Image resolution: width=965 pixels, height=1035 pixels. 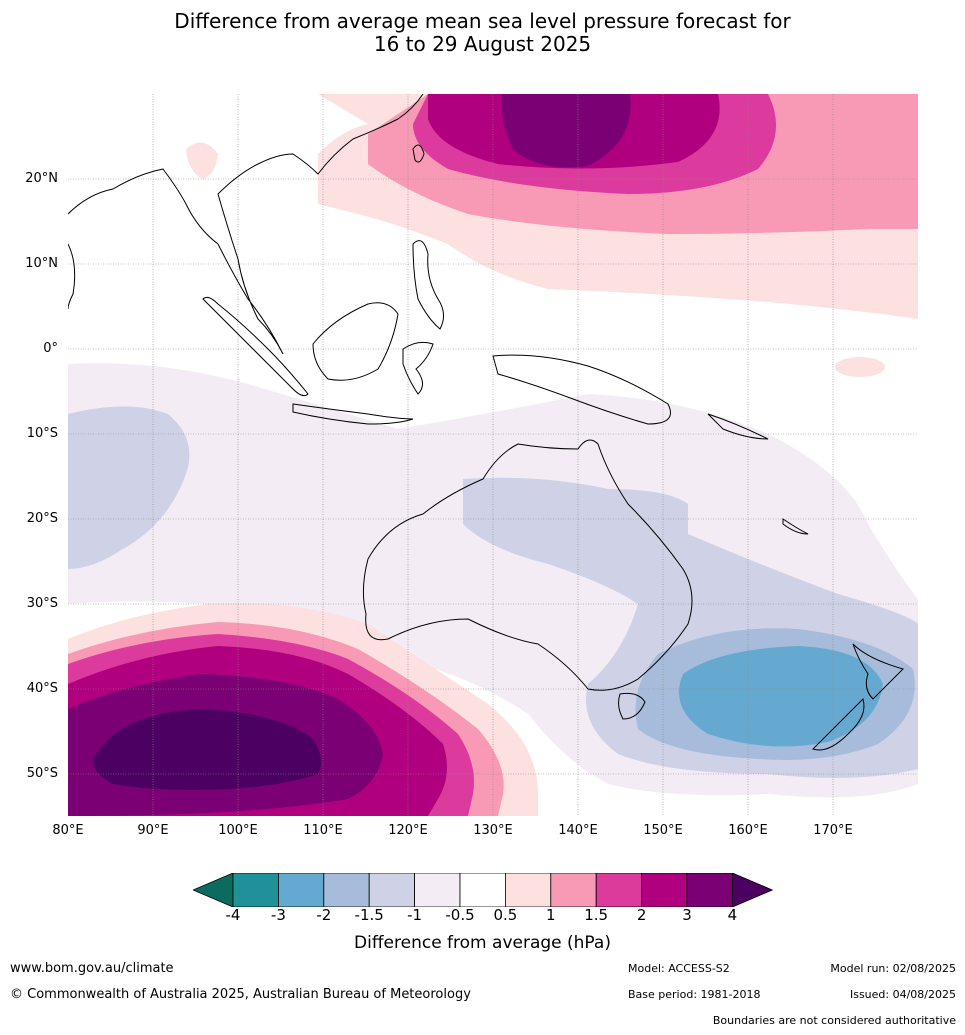 What do you see at coordinates (323, 830) in the screenshot?
I see `lon-label-110e: 110°E` at bounding box center [323, 830].